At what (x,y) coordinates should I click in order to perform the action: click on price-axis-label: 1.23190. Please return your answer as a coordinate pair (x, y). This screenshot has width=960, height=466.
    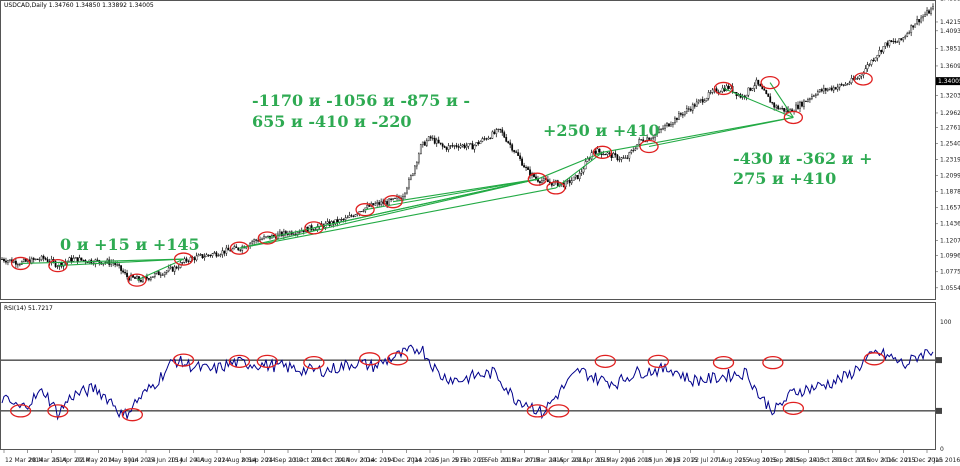
    Looking at the image, I should click on (950, 160).